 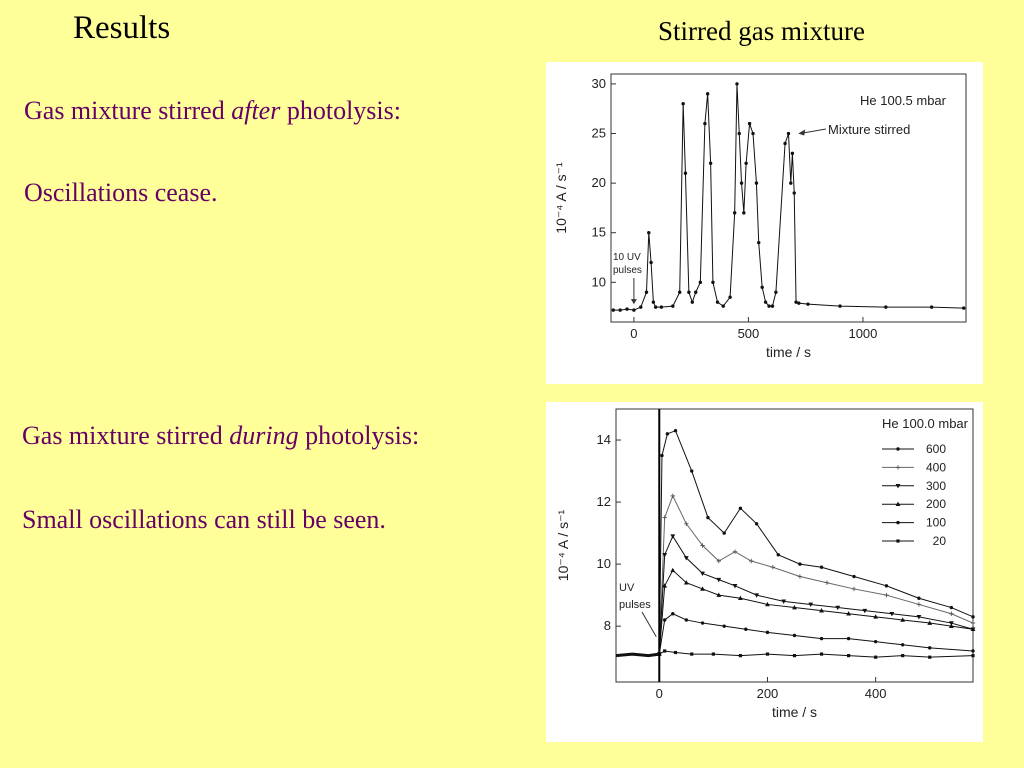 What do you see at coordinates (936, 504) in the screenshot?
I see `legend-label: 200` at bounding box center [936, 504].